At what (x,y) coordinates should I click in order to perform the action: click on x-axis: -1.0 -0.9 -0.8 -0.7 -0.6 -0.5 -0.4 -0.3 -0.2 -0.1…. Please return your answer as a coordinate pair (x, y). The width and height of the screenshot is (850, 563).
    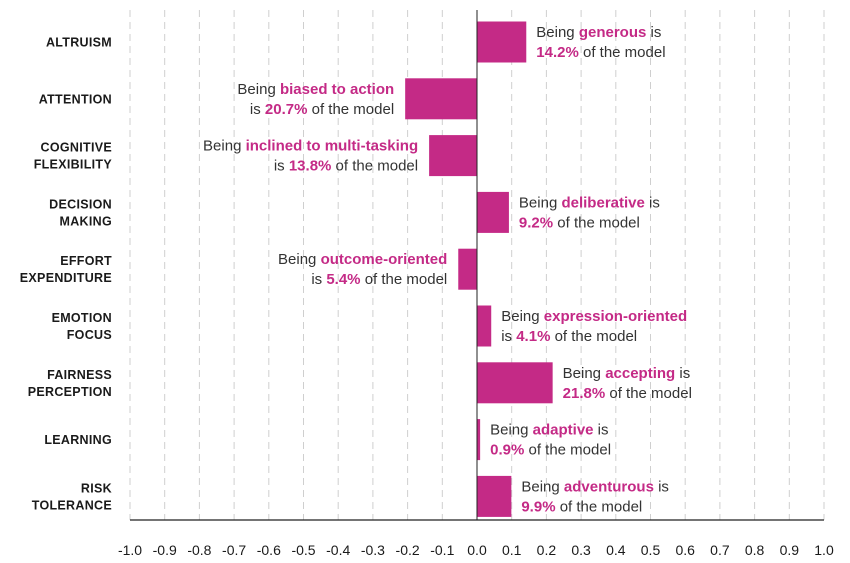
    Looking at the image, I should click on (476, 538).